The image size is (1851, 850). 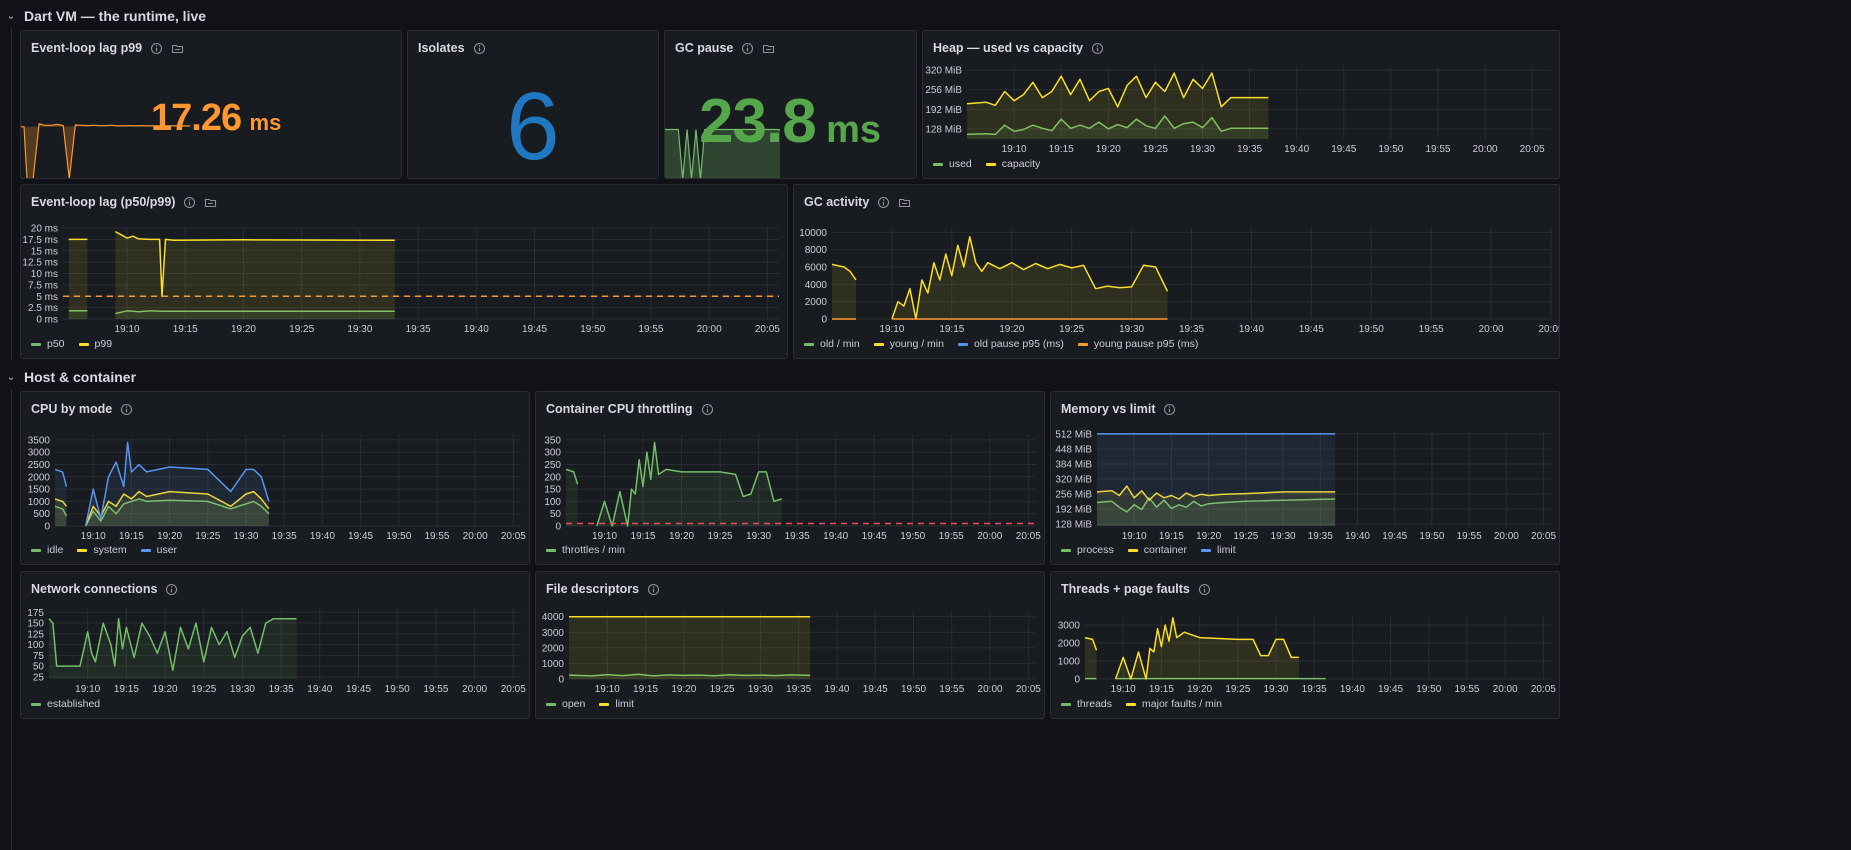 I want to click on series-line-container, so click(x=1216, y=493).